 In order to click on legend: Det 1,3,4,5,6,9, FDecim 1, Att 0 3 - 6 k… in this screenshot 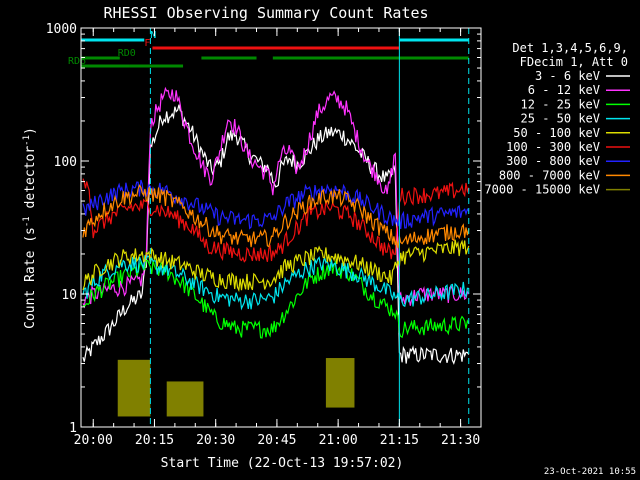, I will do `click(557, 119)`.